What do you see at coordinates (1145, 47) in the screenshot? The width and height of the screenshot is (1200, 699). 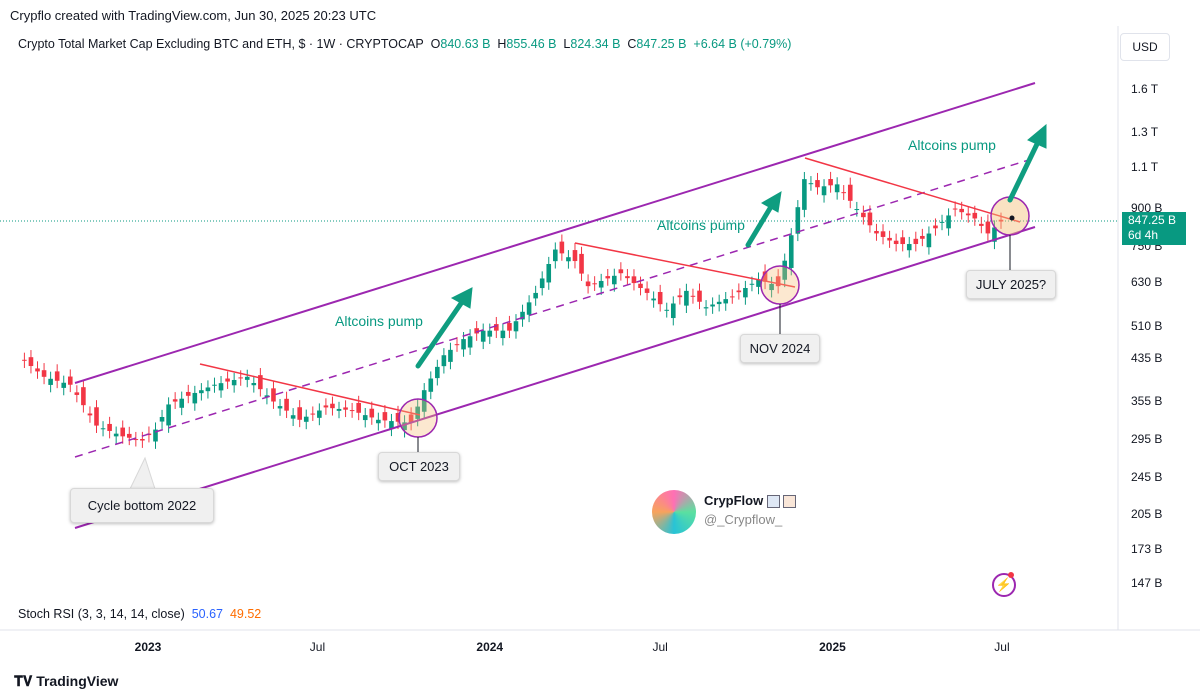 I see `currency-button: USD` at bounding box center [1145, 47].